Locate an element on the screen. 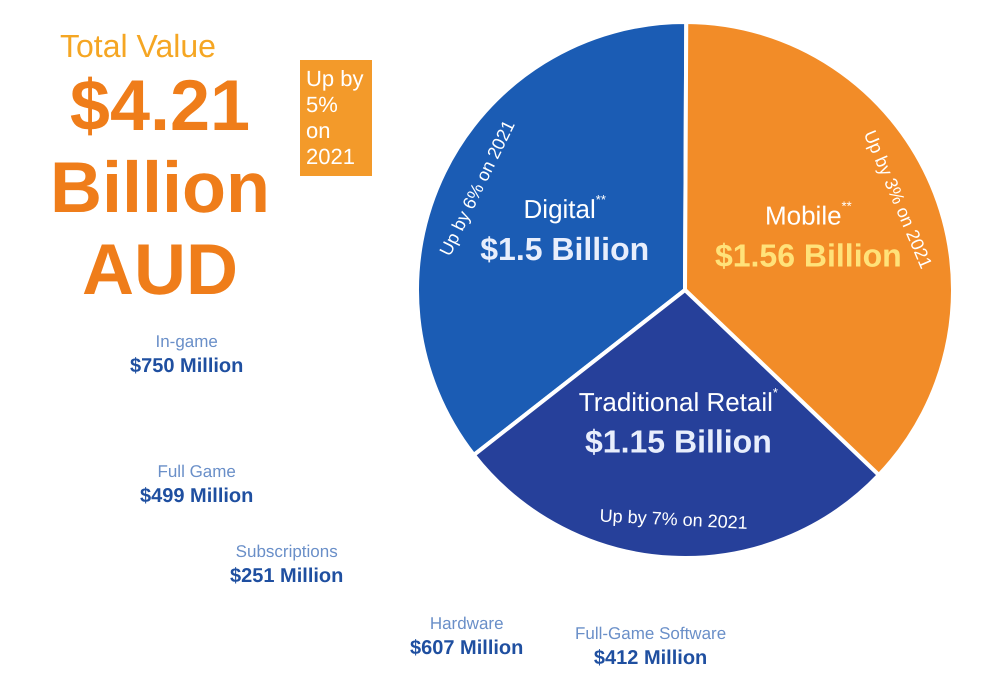 This screenshot has width=1000, height=683. text: $4.21 Billion AUD is located at coordinates (160, 188).